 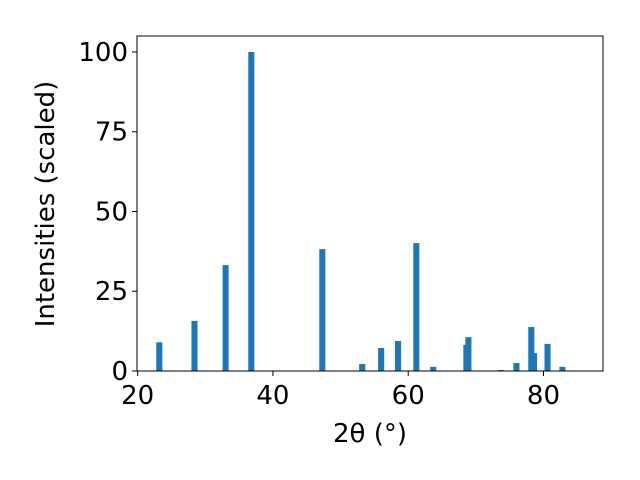 I want to click on y-tick-label: 0, so click(x=119, y=372).